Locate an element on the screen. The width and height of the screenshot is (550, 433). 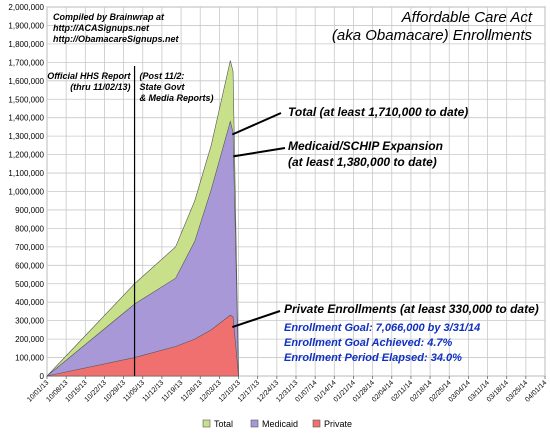
hhs-report-label: Official HHS Report is located at coordinates (89, 76).